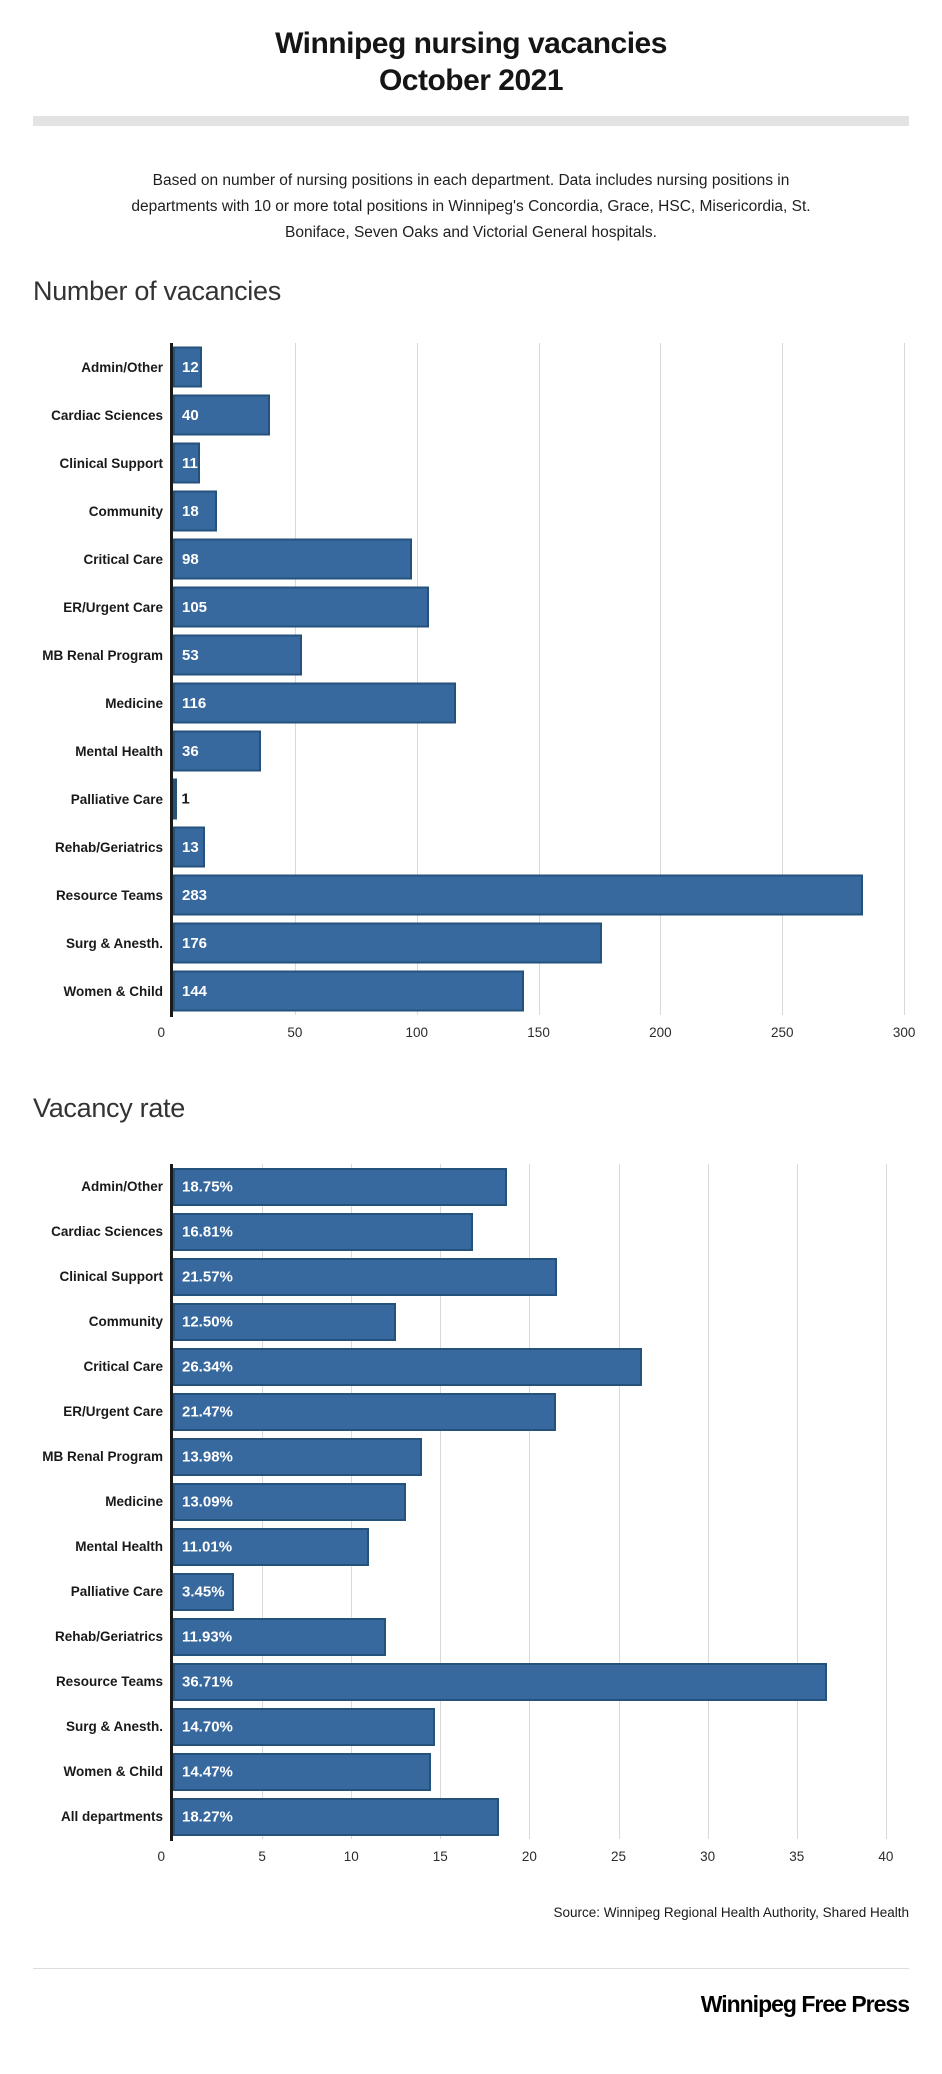 The height and width of the screenshot is (2074, 942). What do you see at coordinates (541, 1816) in the screenshot?
I see `bar-area: 18.27%` at bounding box center [541, 1816].